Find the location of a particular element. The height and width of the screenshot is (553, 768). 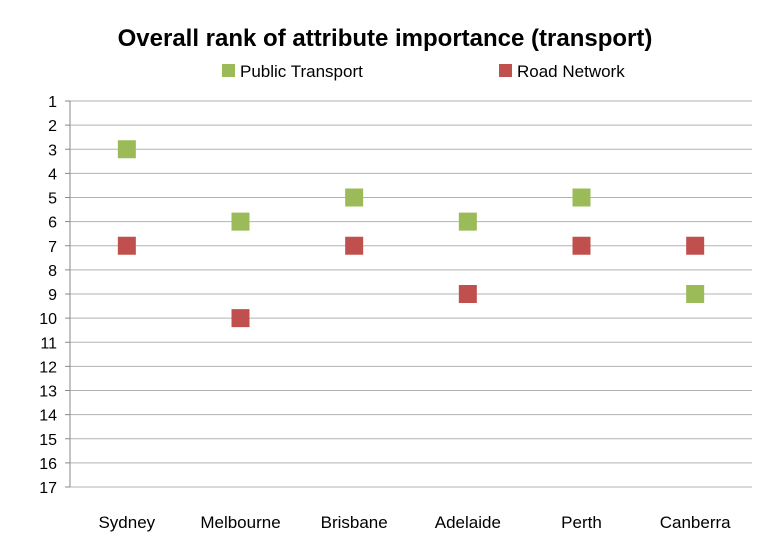

x-tick-label: Brisbane is located at coordinates (354, 522).